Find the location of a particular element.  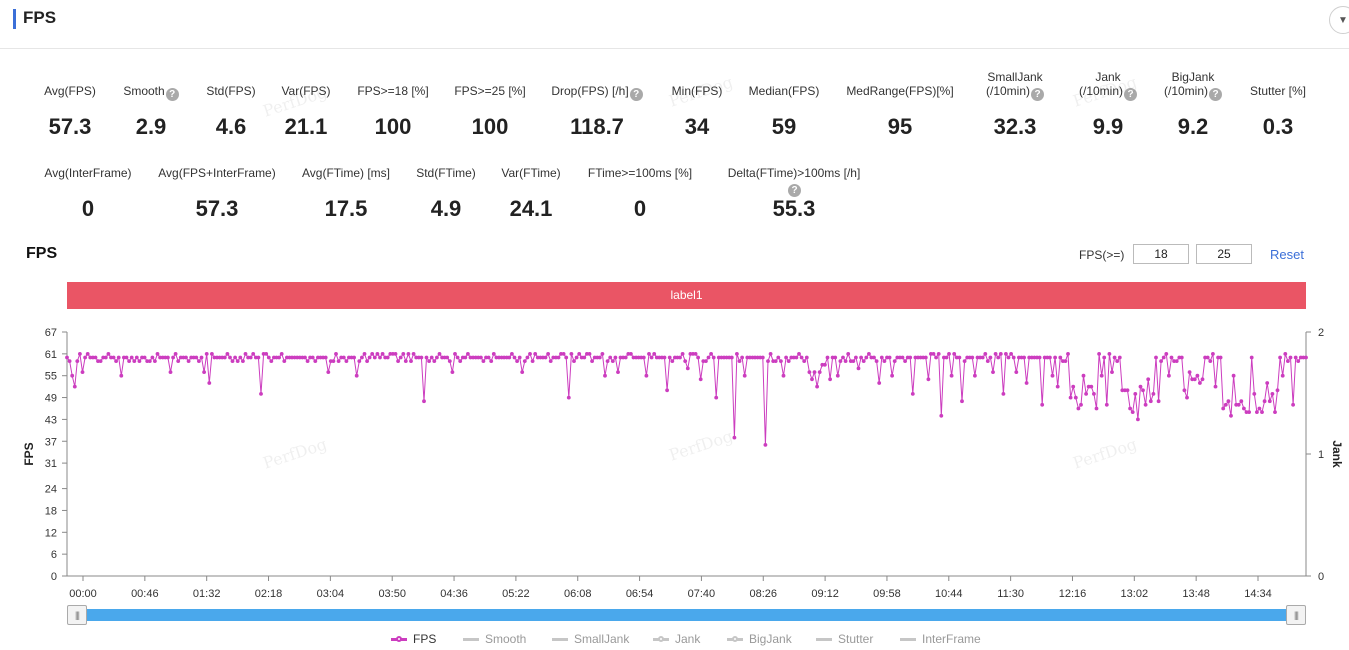

y2-tick-label: 1 is located at coordinates (1321, 455).